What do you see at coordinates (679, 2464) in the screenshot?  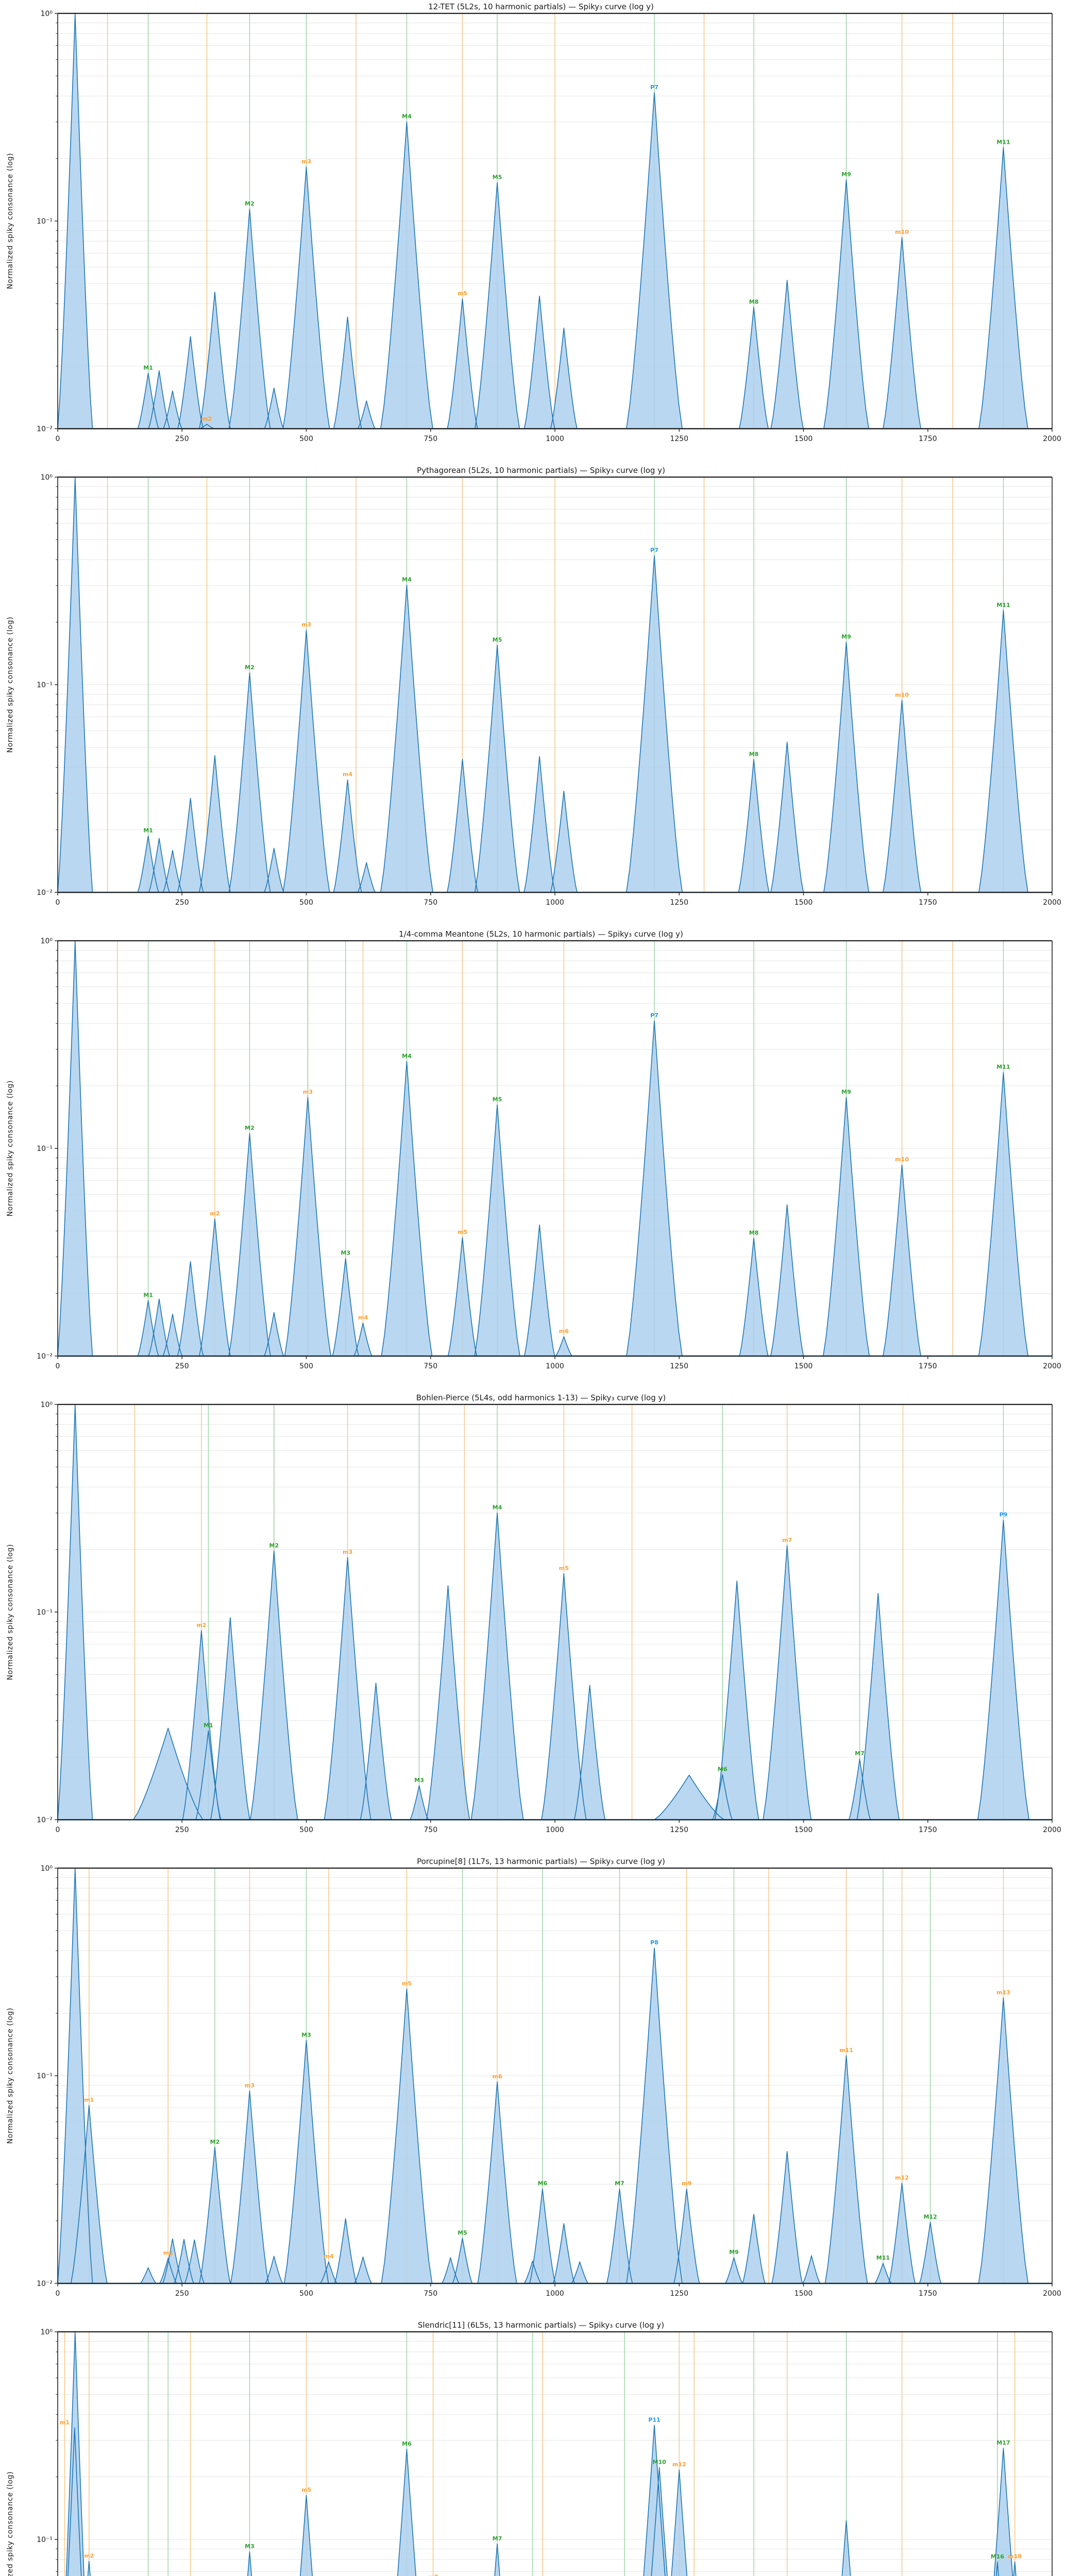 I see `peak-label: m12` at bounding box center [679, 2464].